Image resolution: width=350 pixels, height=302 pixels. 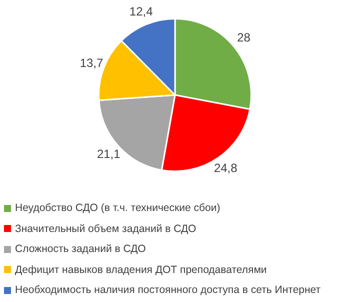 What do you see at coordinates (168, 290) in the screenshot?
I see `legend-label: Необходимость наличия постоянного доступа в сеть Интернет` at bounding box center [168, 290].